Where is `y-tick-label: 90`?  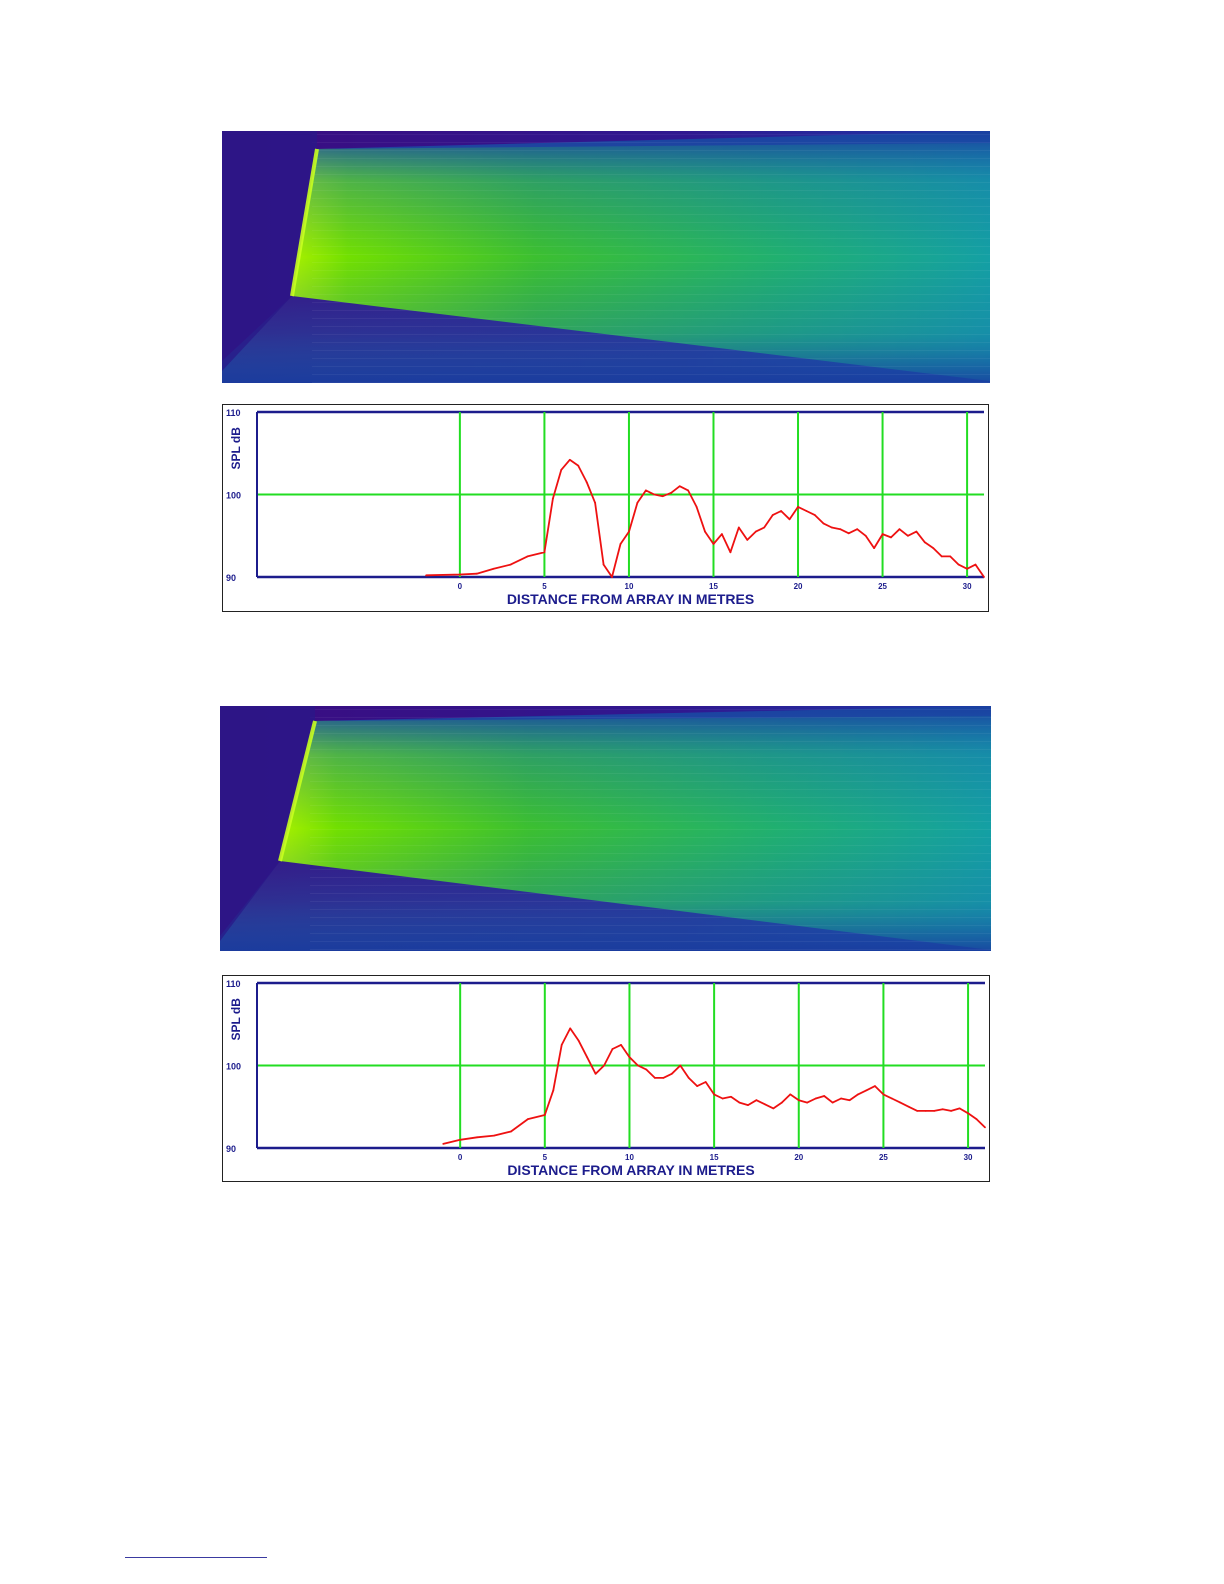
y-tick-label: 90 is located at coordinates (231, 578).